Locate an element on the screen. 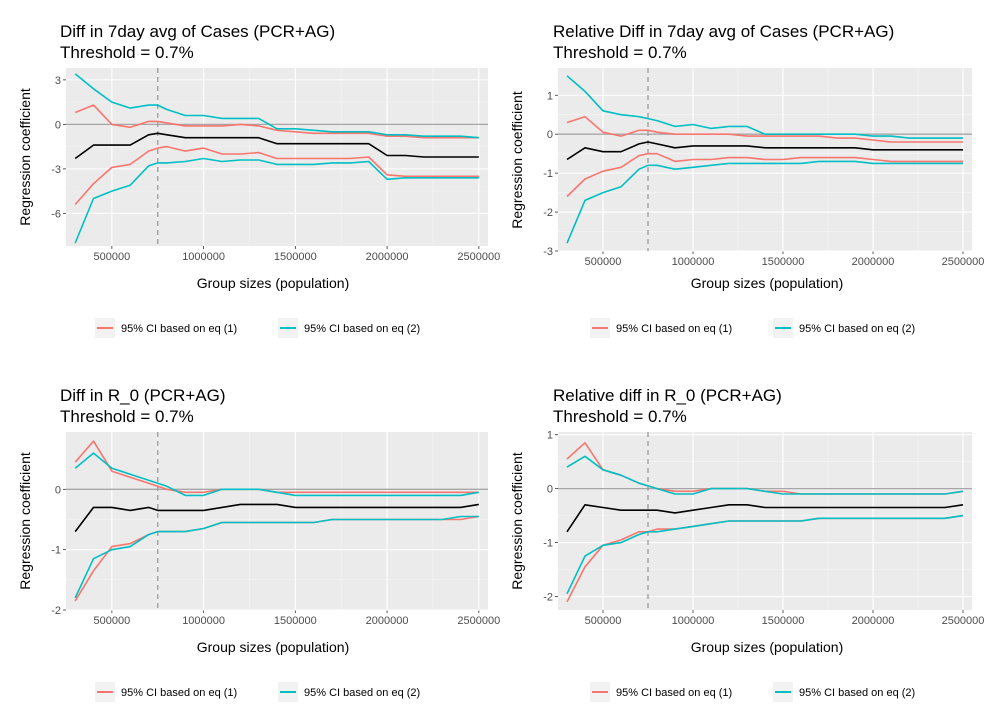 Image resolution: width=994 pixels, height=711 pixels. plot-background is located at coordinates (277, 521).